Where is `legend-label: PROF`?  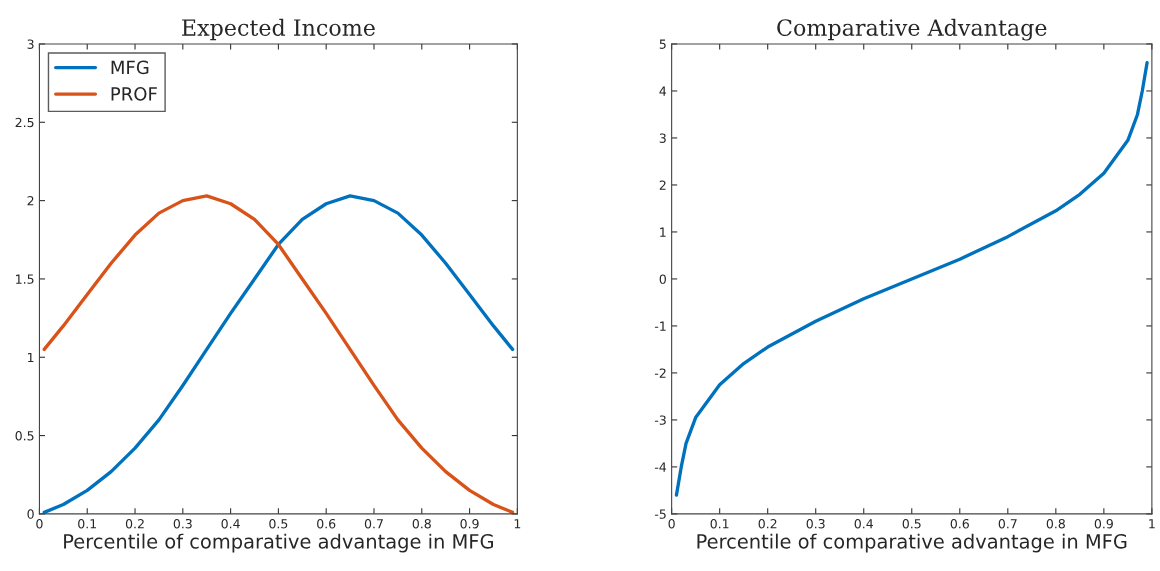 legend-label: PROF is located at coordinates (134, 94).